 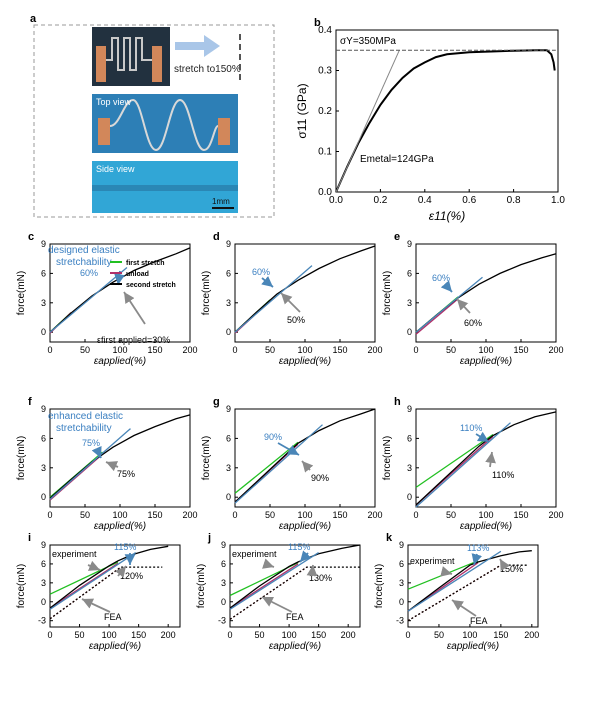 What do you see at coordinates (115, 169) in the screenshot?
I see `side-view-label: Side view` at bounding box center [115, 169].